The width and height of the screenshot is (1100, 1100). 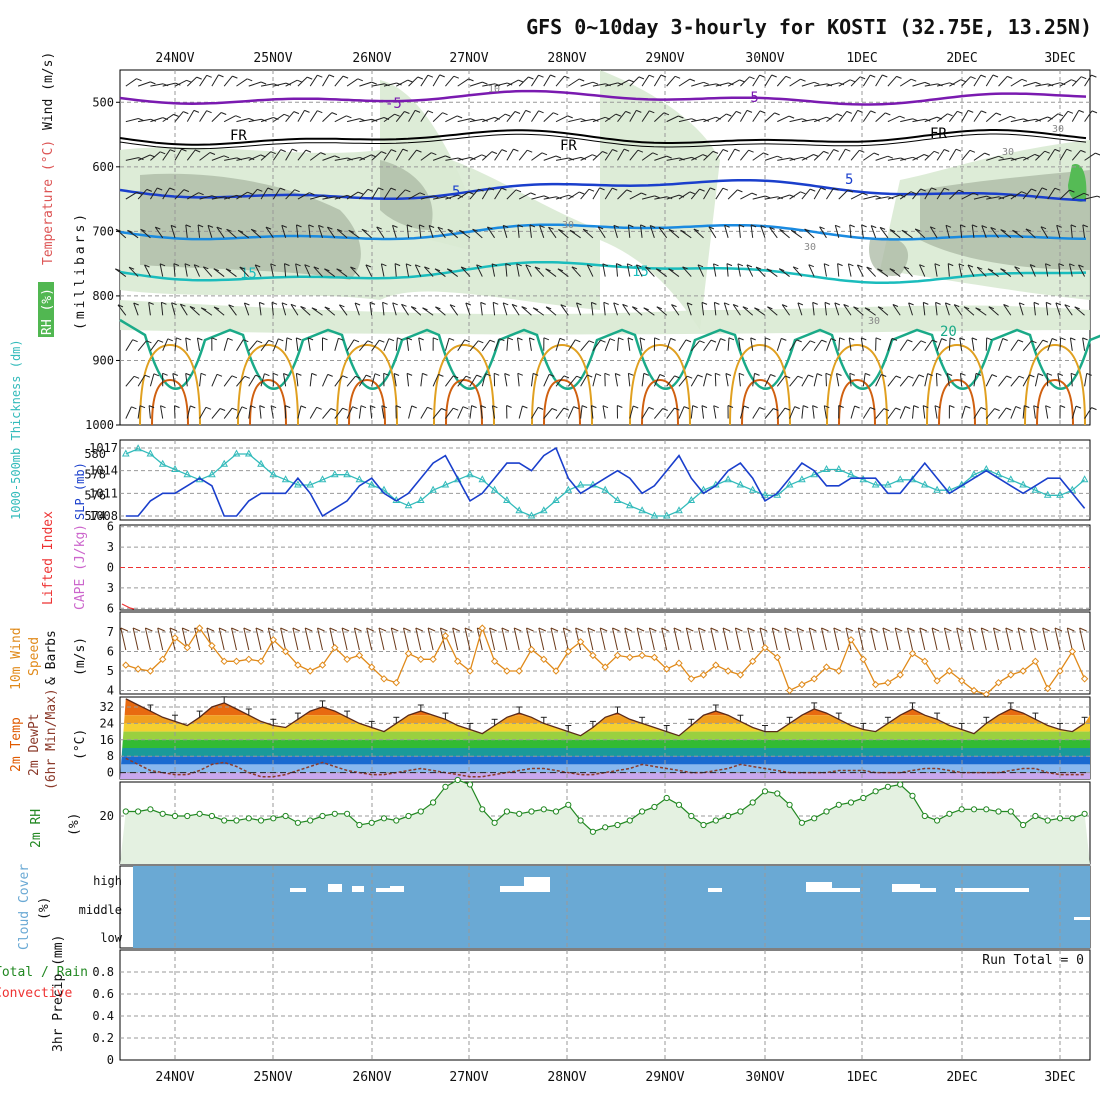 What do you see at coordinates (107, 816) in the screenshot?
I see `rh-tick: 20` at bounding box center [107, 816].